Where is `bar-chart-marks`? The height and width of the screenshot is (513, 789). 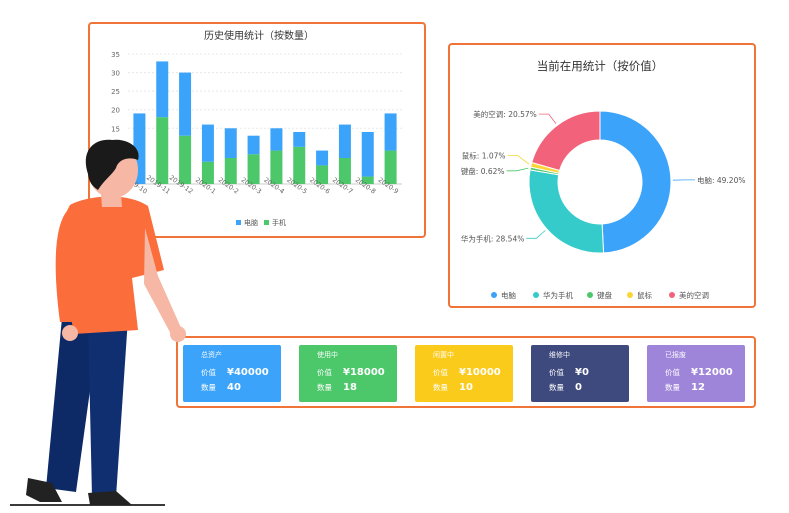 bar-chart-marks is located at coordinates (265, 122).